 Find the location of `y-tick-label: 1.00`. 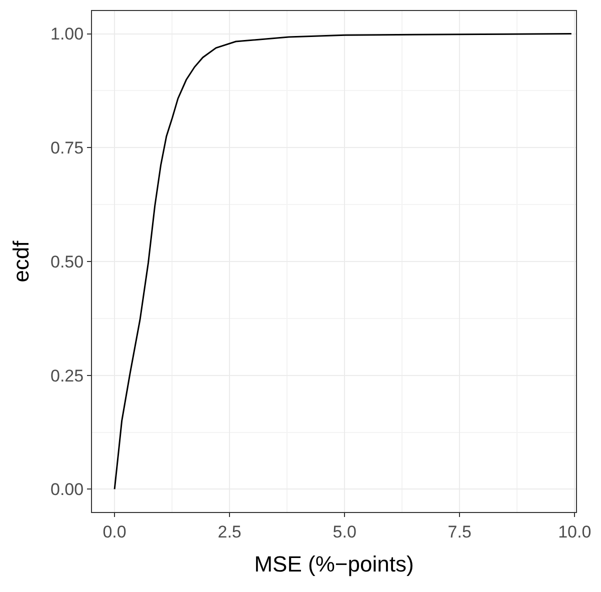

y-tick-label: 1.00 is located at coordinates (67, 34).